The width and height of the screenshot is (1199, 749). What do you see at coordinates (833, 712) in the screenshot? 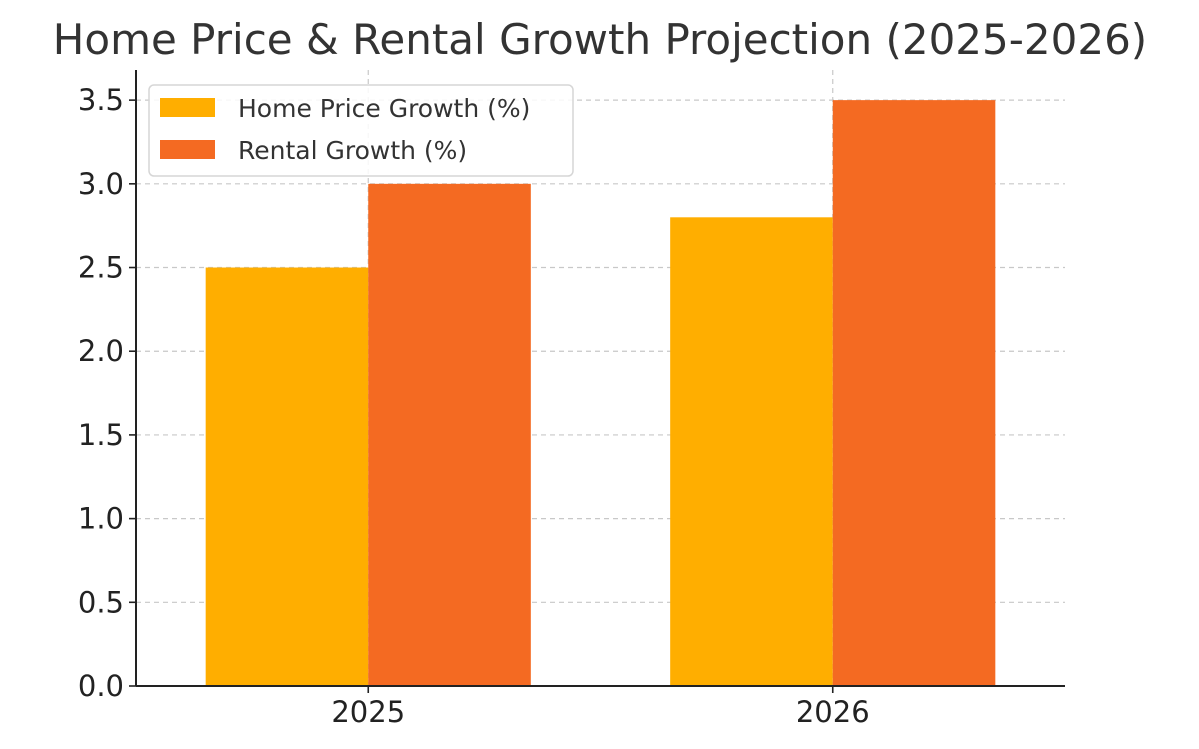
I see `x-tick-label: 2026` at bounding box center [833, 712].